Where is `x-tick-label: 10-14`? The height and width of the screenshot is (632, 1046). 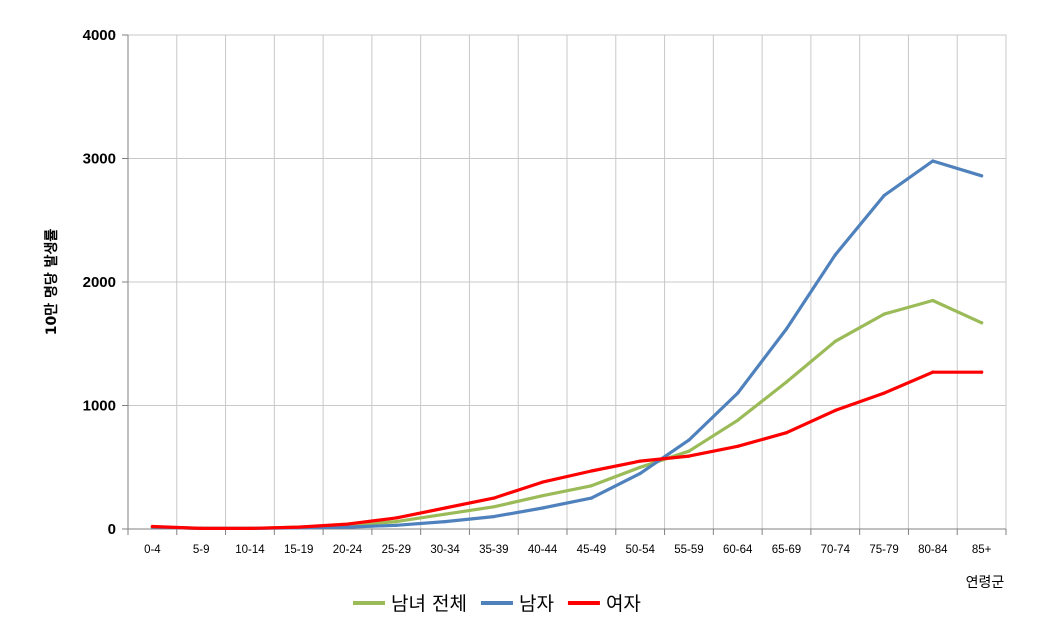
x-tick-label: 10-14 is located at coordinates (250, 550).